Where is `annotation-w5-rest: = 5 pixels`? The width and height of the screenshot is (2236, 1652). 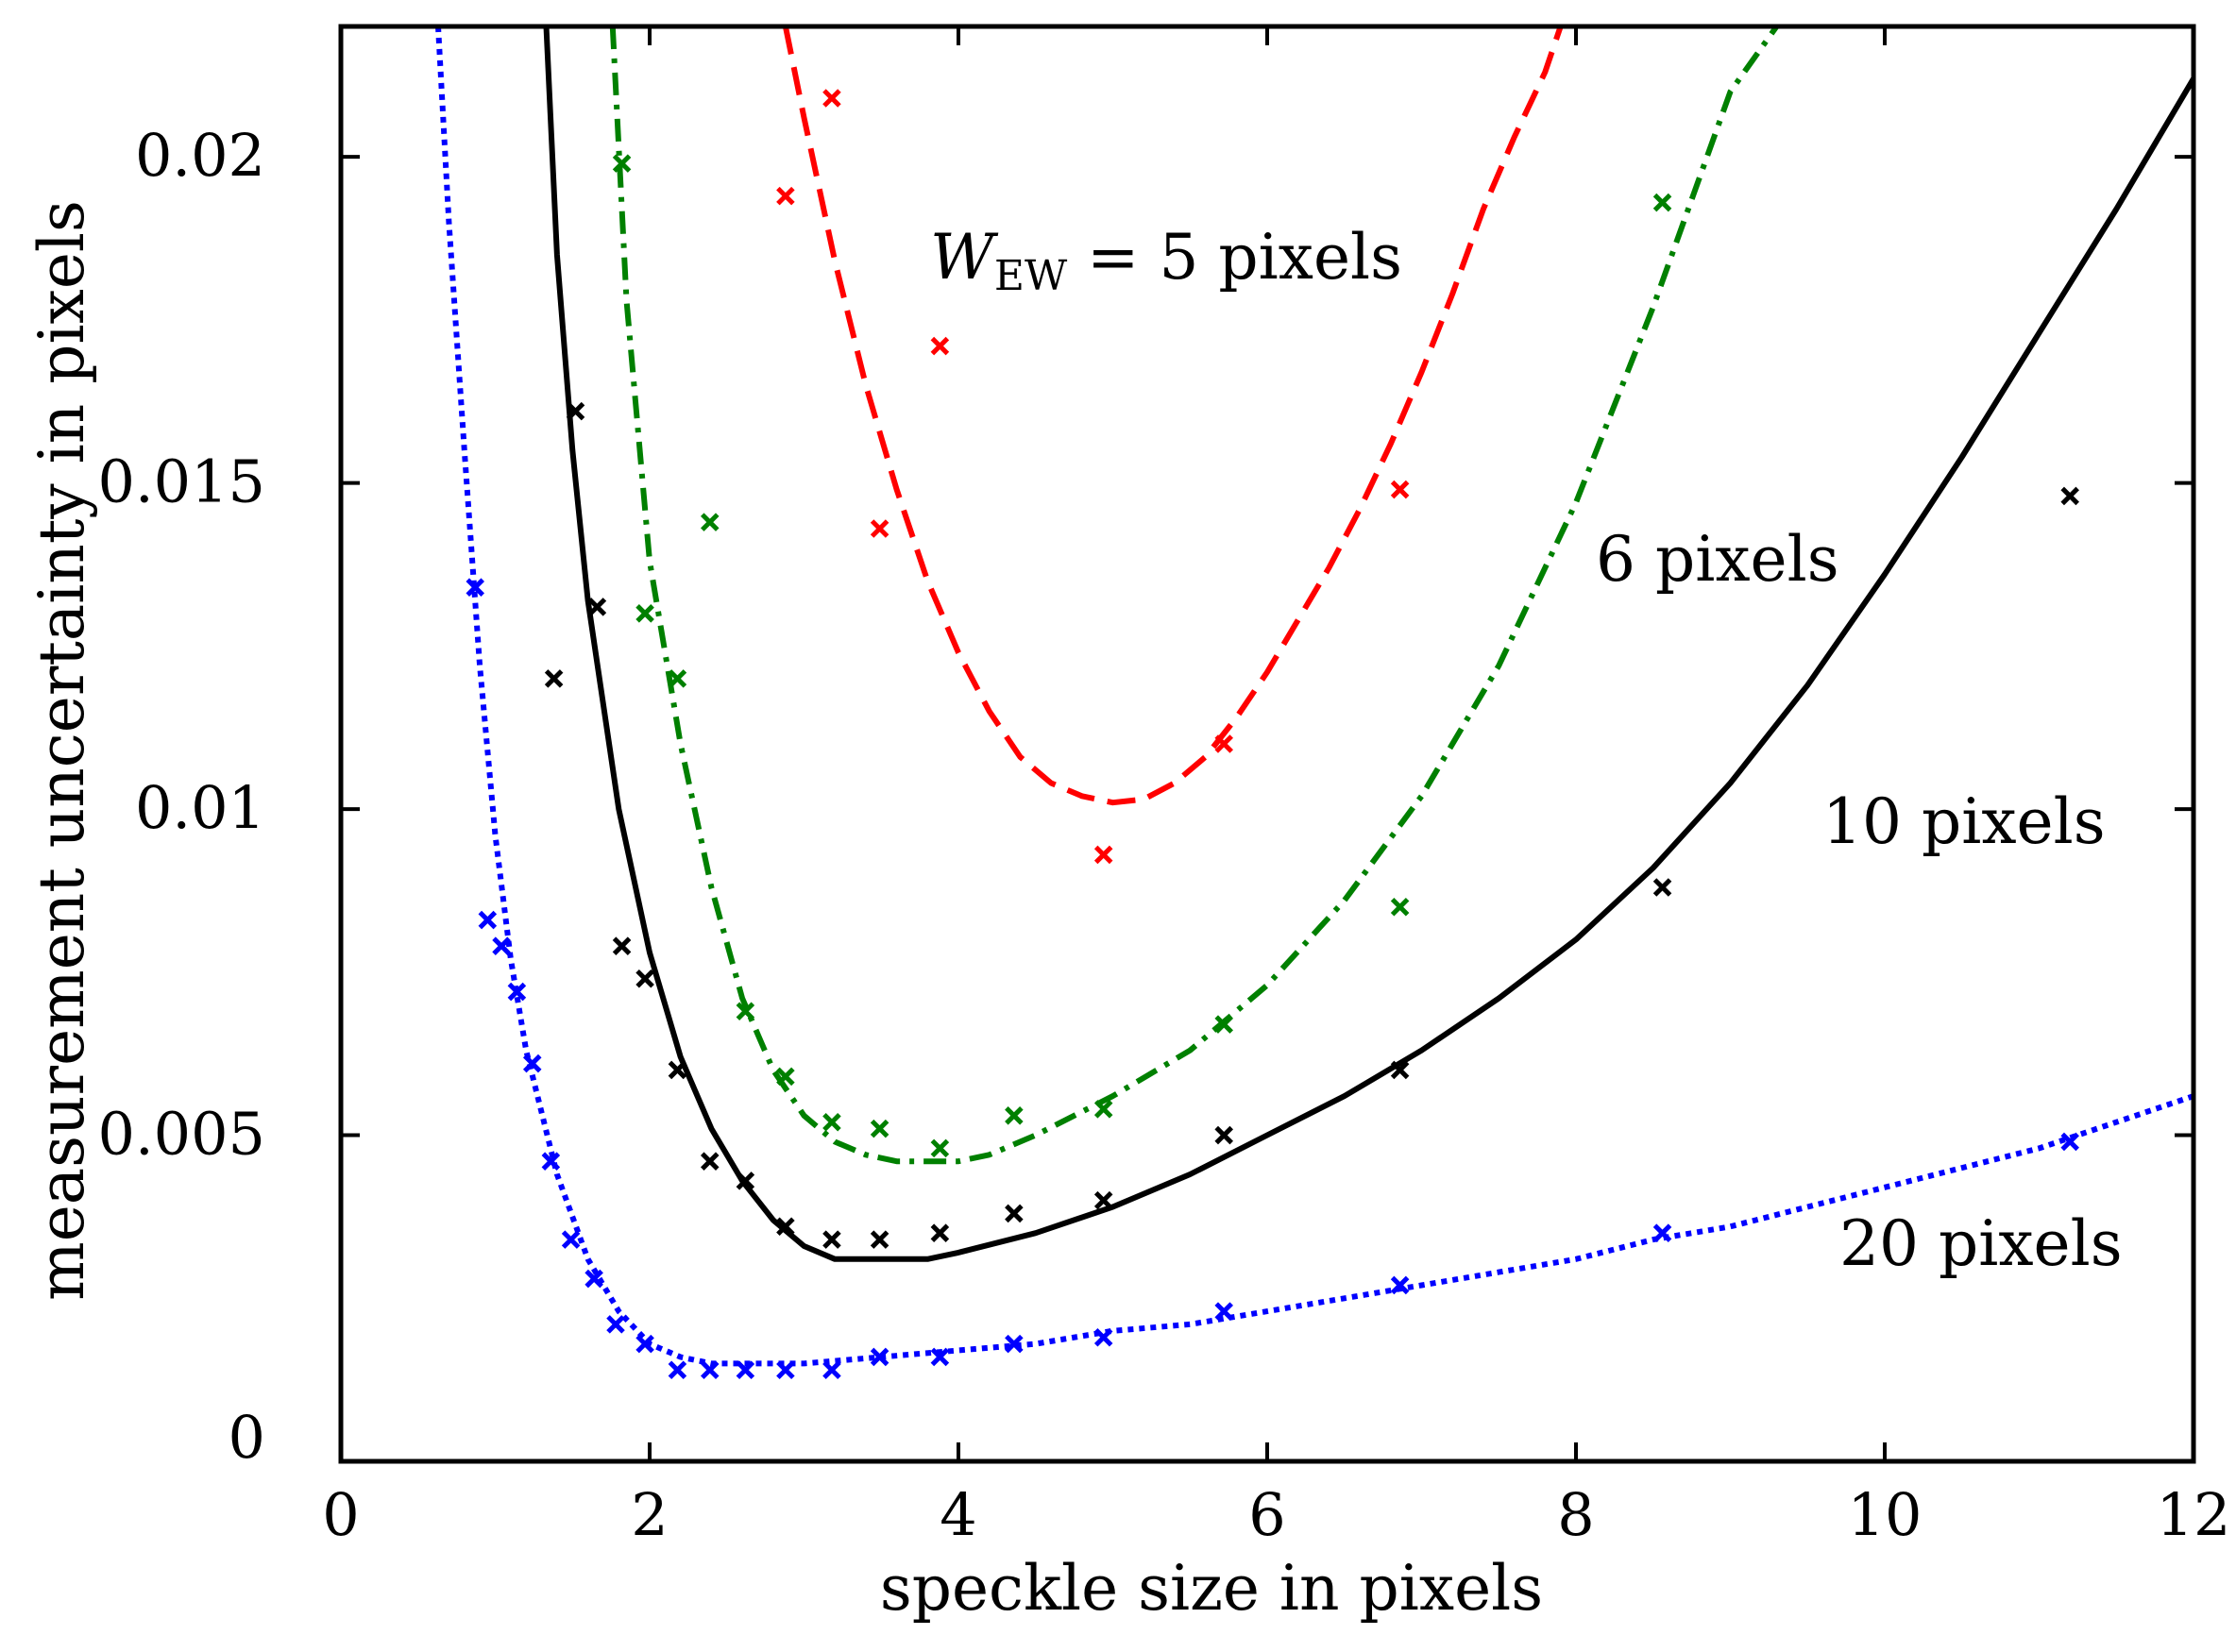 annotation-w5-rest: = 5 pixels is located at coordinates (1234, 257).